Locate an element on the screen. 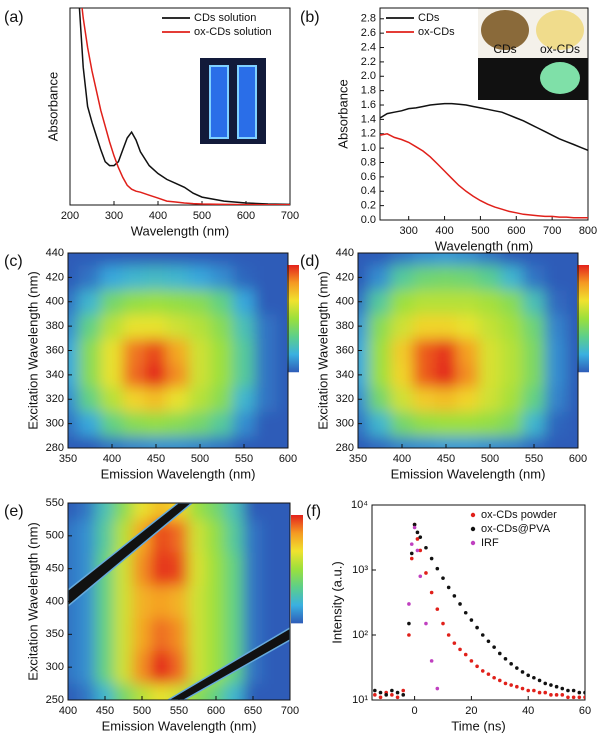 The image size is (600, 748). lines is located at coordinates (184, 106).